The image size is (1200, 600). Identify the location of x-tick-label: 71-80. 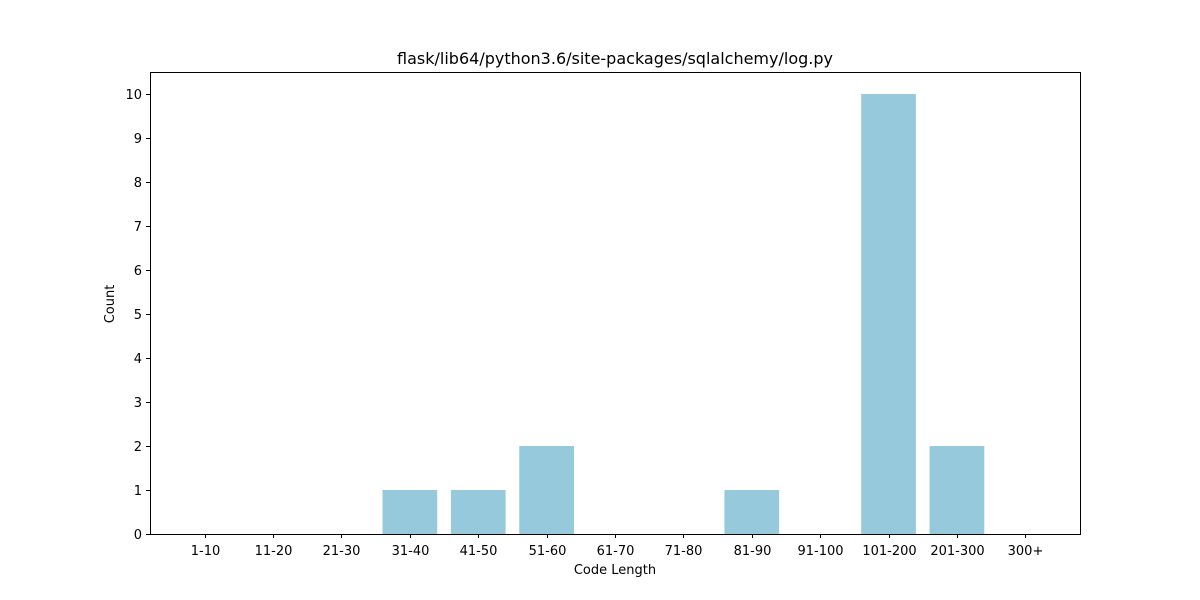
(684, 551).